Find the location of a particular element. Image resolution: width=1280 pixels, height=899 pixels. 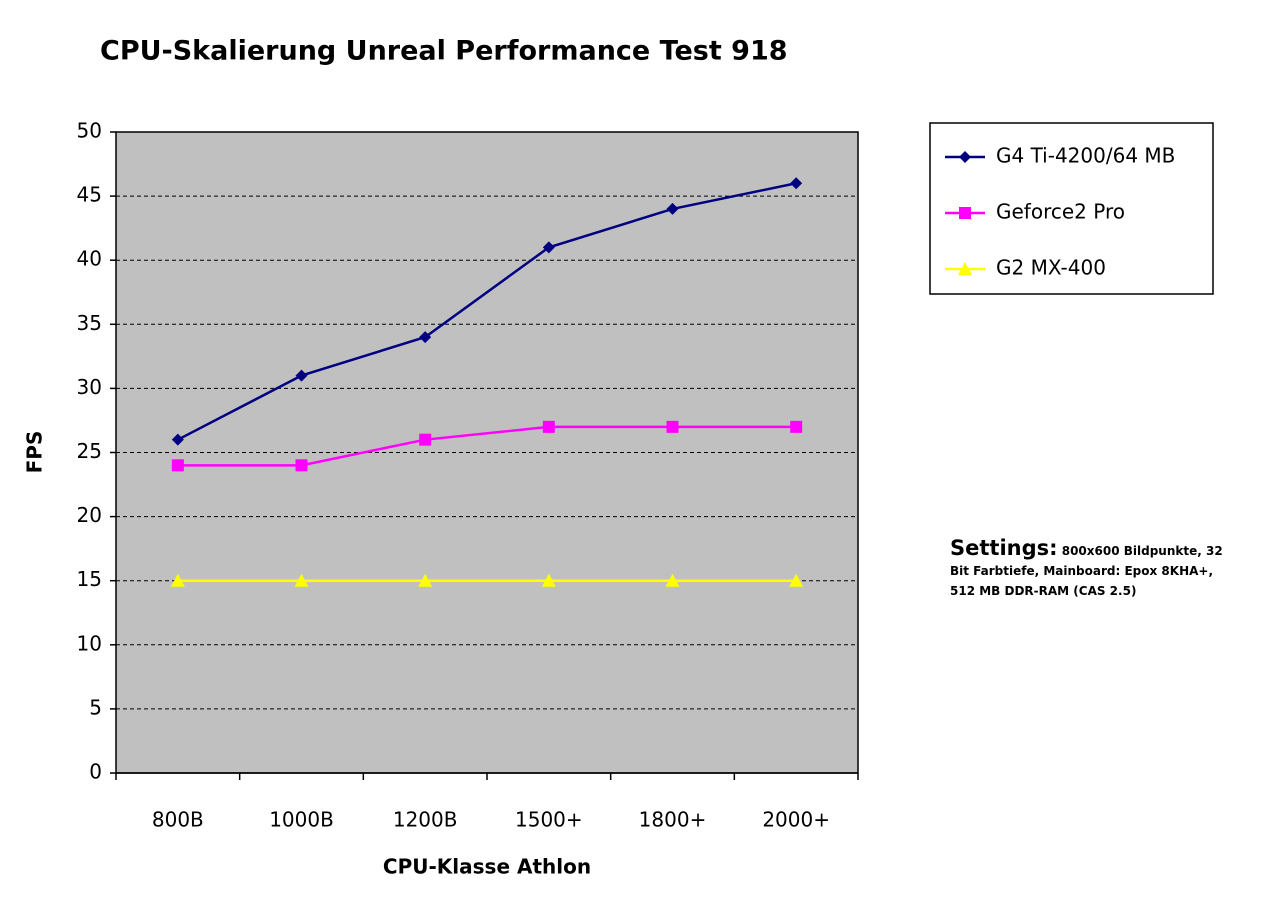

x-axis-label: CPU-Klasse Athlon is located at coordinates (487, 867).